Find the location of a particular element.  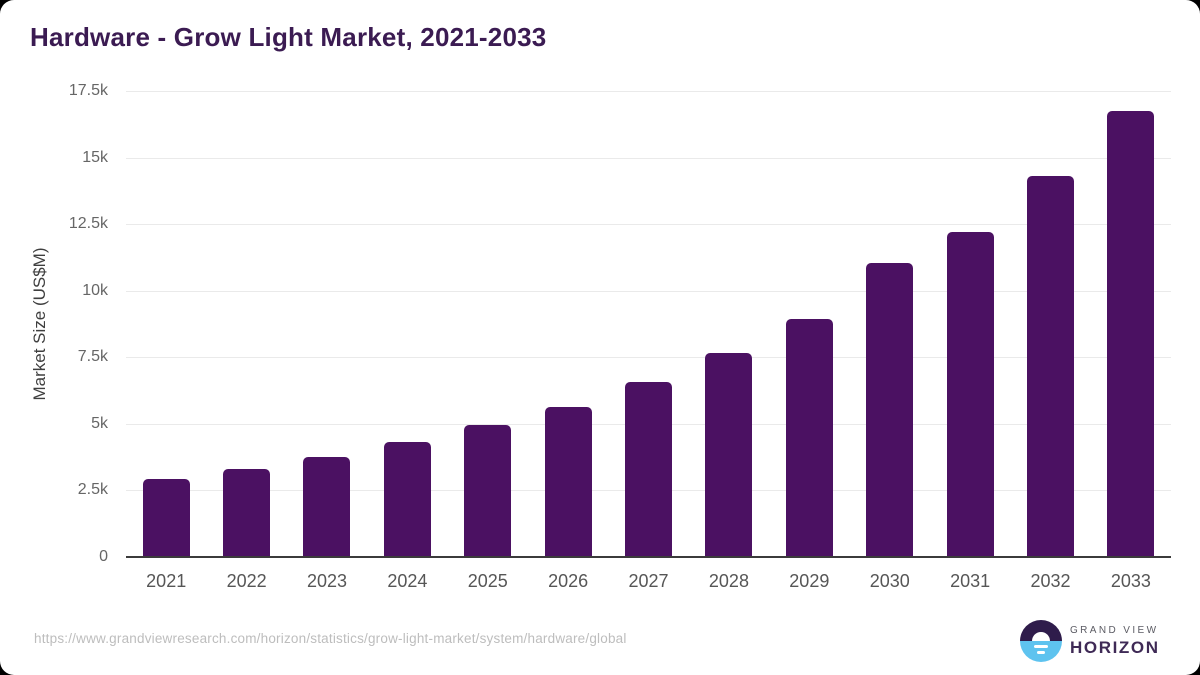

x-tick-label: 2022 is located at coordinates (246, 581).